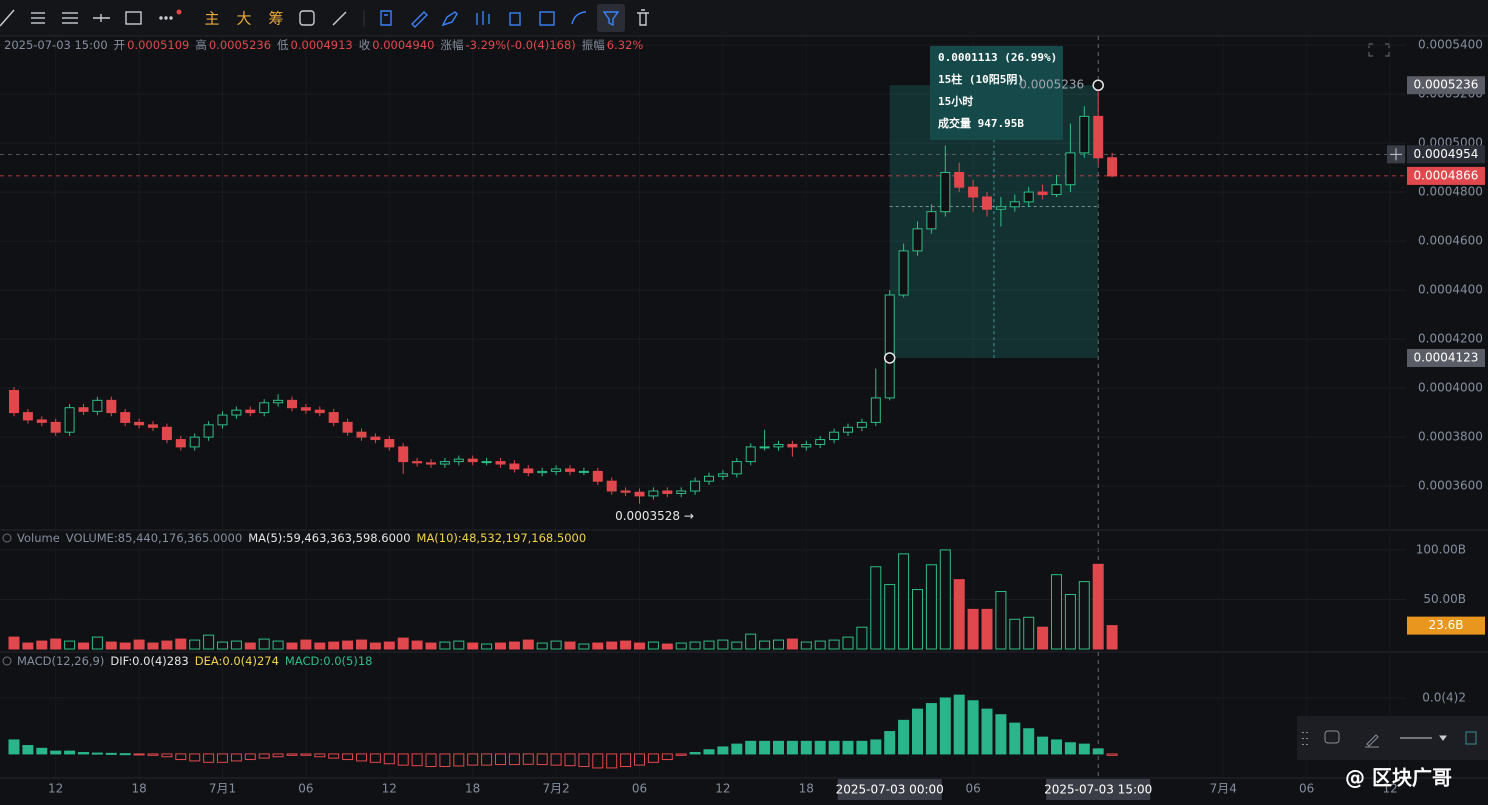 Image resolution: width=1488 pixels, height=805 pixels. What do you see at coordinates (237, 661) in the screenshot?
I see `pane-header-item: DEA:0.0(4)274` at bounding box center [237, 661].